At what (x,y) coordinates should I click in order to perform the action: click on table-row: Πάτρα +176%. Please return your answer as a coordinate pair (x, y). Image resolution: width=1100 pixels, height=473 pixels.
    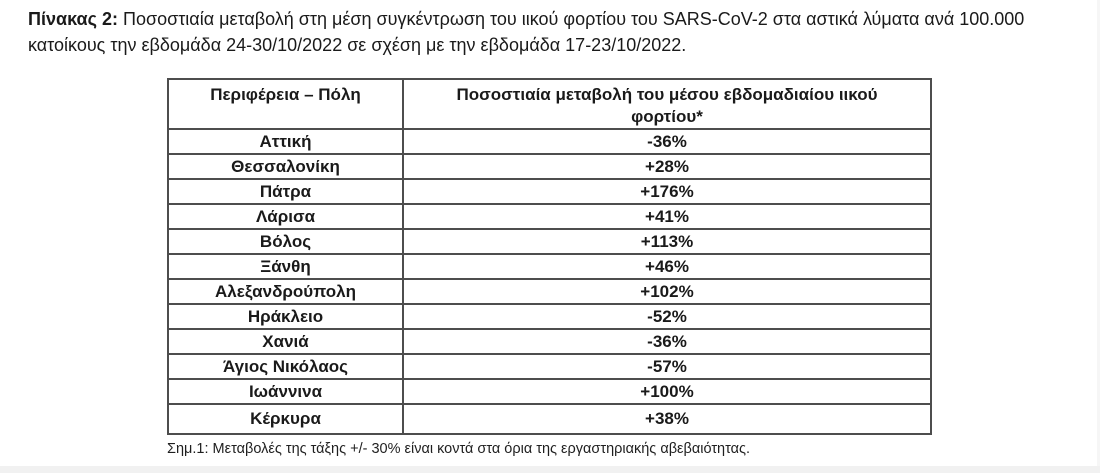
    Looking at the image, I should click on (549, 191).